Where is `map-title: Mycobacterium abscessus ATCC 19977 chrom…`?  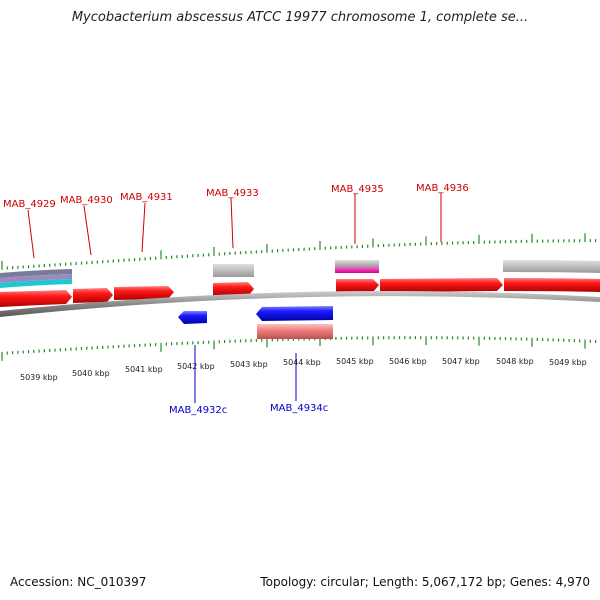
map-title: Mycobacterium abscessus ATCC 19977 chrom… is located at coordinates (300, 17).